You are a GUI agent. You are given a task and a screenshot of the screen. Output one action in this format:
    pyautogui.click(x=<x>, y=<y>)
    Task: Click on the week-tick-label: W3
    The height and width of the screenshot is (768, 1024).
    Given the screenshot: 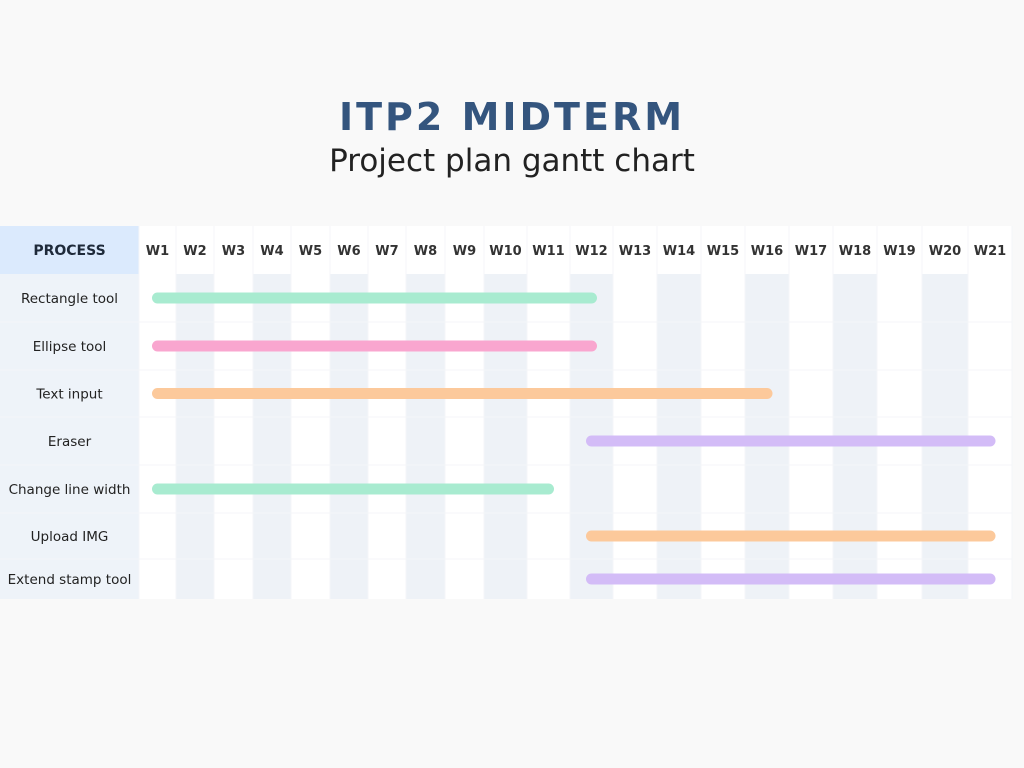 What is the action you would take?
    pyautogui.click(x=233, y=251)
    